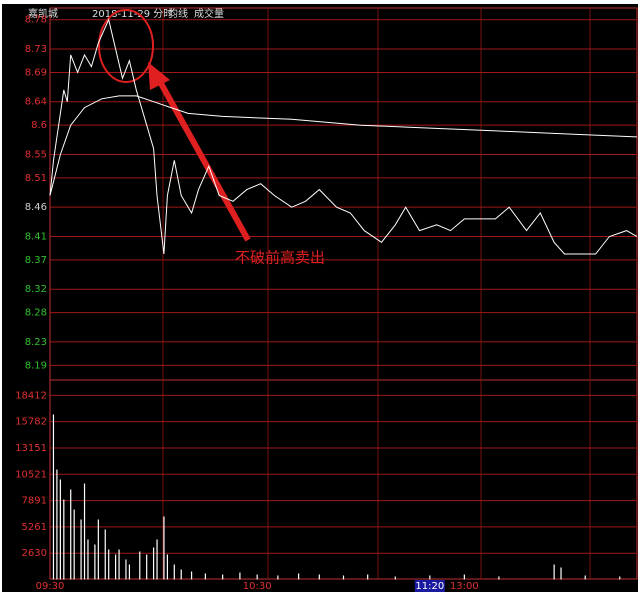 This screenshot has width=640, height=596. Describe the element at coordinates (31, 448) in the screenshot. I see `y-tick-label: 13151` at that location.